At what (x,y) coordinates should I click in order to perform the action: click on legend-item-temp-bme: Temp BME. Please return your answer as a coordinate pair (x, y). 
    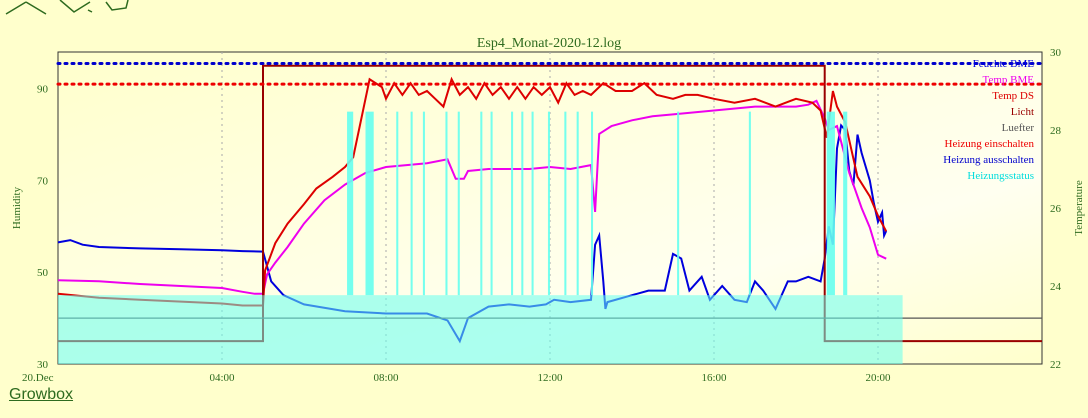
    Looking at the image, I should click on (1009, 80).